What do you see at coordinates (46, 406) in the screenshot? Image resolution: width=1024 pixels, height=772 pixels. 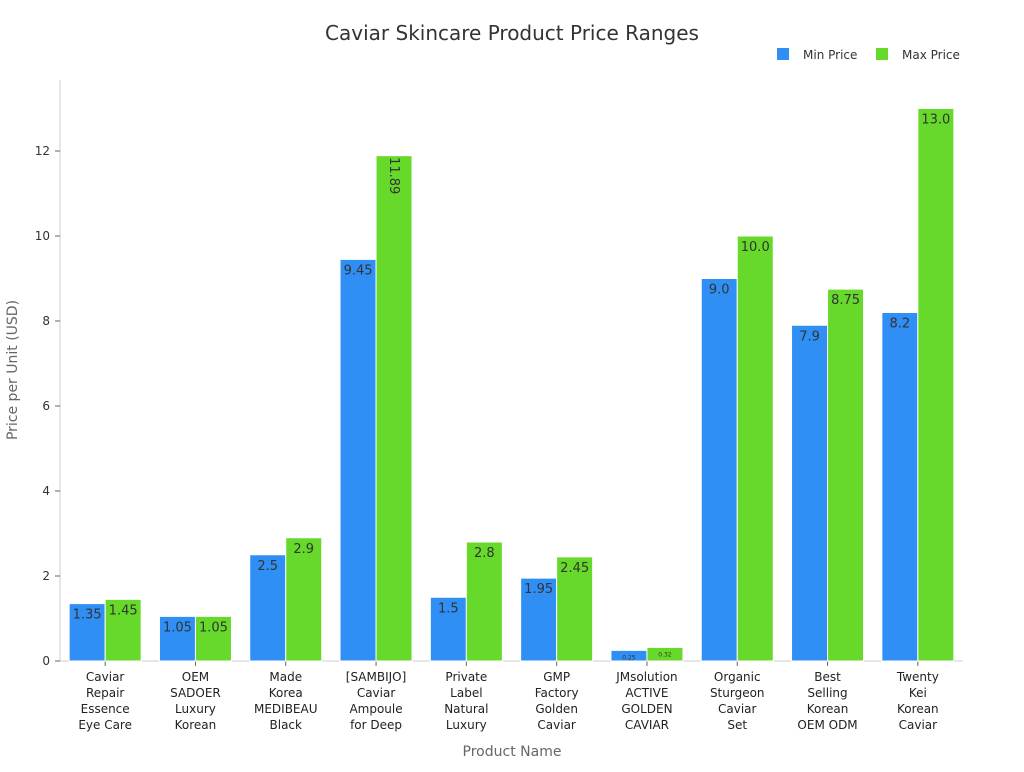 I see `y-tick-label: 6` at bounding box center [46, 406].